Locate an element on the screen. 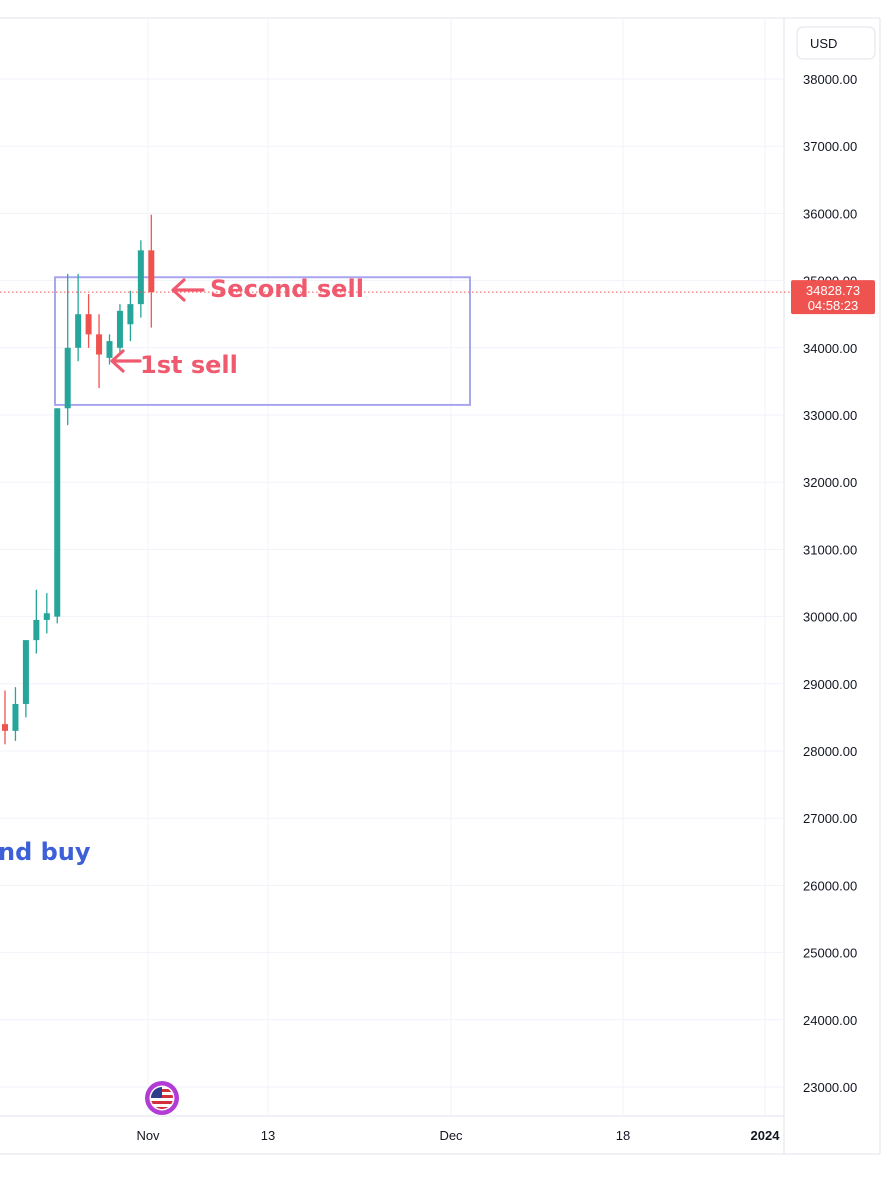  currency-button: USD is located at coordinates (836, 43).